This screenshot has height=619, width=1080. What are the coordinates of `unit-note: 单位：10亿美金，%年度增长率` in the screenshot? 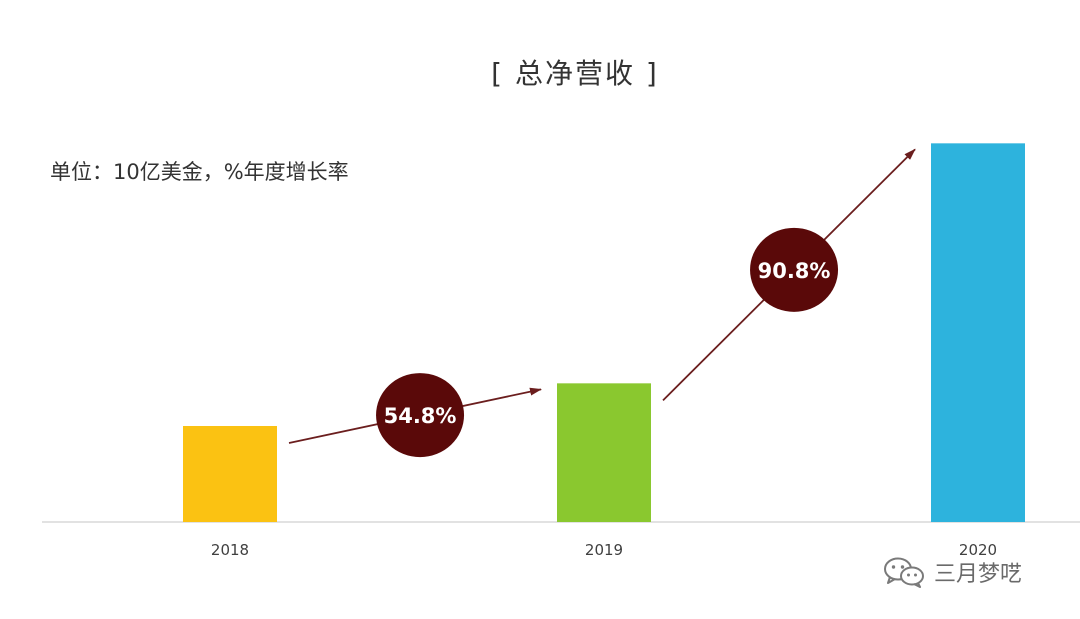 It's located at (199, 172).